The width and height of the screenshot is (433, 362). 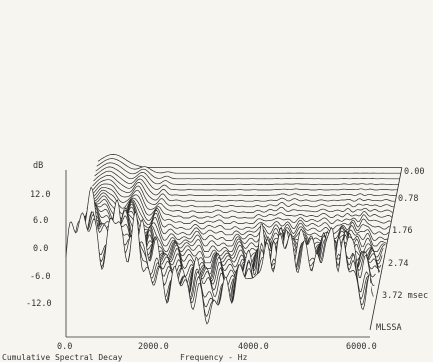 What do you see at coordinates (386, 249) in the screenshot?
I see `time-axis-line` at bounding box center [386, 249].